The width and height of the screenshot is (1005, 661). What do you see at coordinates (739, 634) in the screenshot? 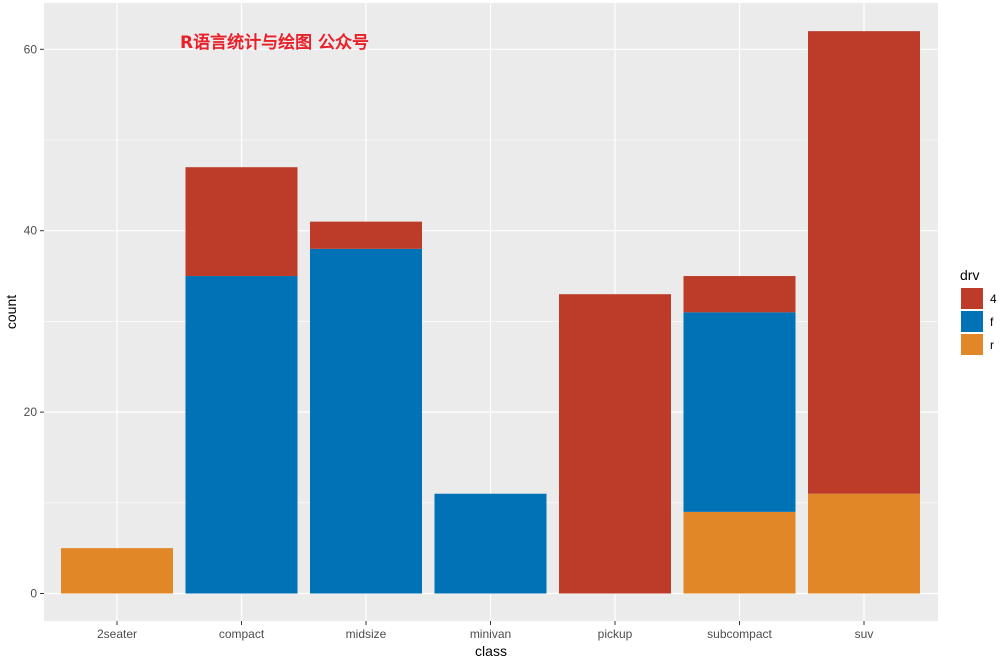
I see `x-tick-label: subcompact` at bounding box center [739, 634].